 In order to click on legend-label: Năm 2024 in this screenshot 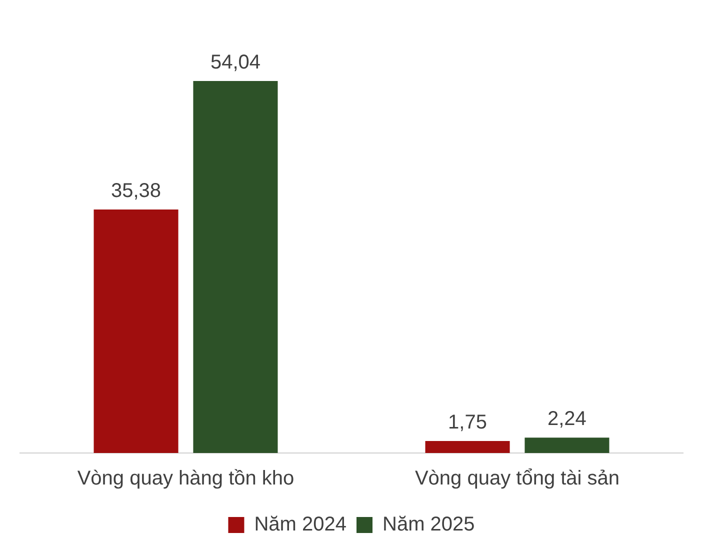, I will do `click(300, 525)`.